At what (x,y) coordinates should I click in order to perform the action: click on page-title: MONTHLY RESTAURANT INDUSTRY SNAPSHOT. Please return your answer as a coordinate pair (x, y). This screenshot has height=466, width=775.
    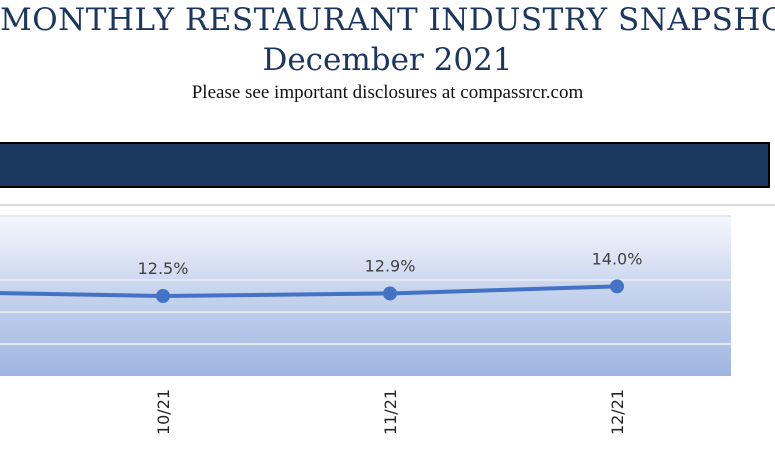
    Looking at the image, I should click on (387, 20).